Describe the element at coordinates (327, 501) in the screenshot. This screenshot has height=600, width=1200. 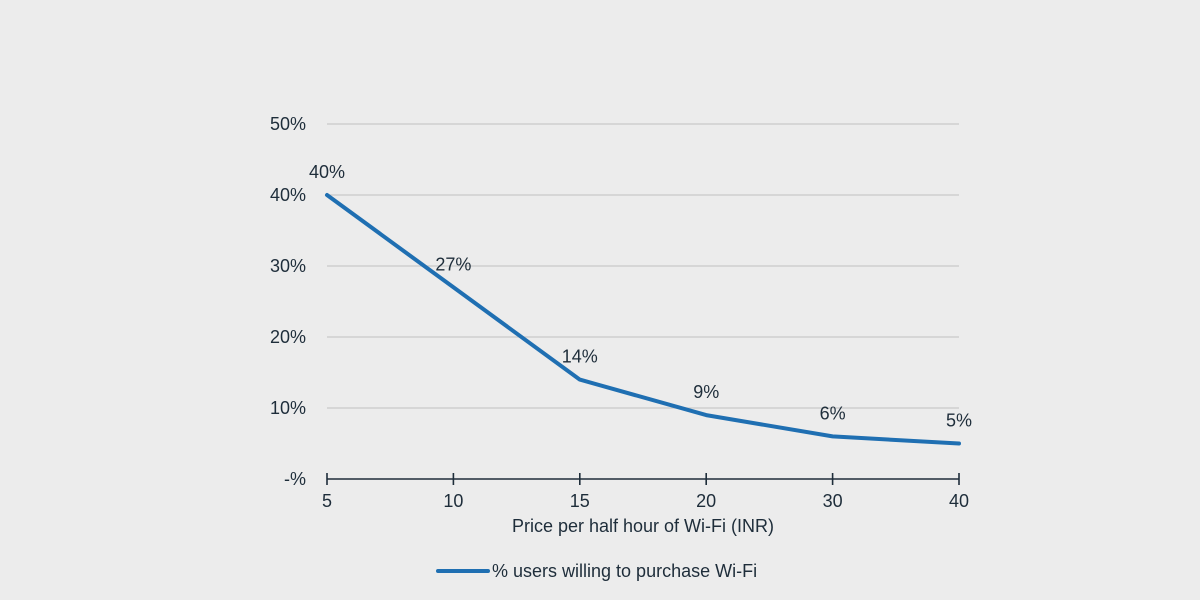
I see `x-tick-label: 5` at that location.